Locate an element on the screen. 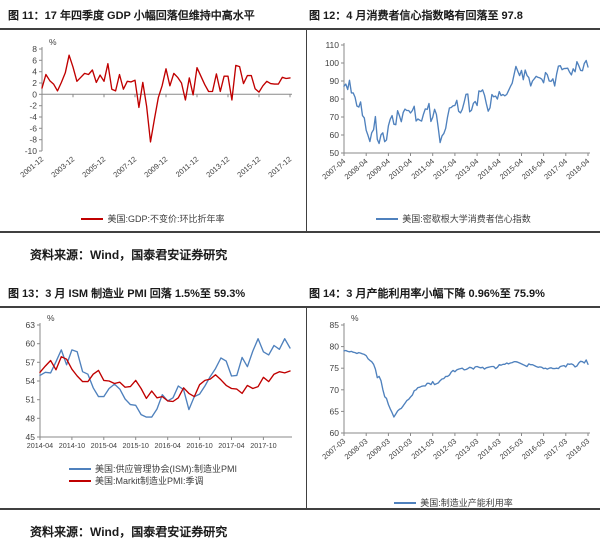  chart-legend: 美国:供应管理协会(ISM):制造业PMI 美国:Markit制造业PMI:季调 is located at coordinates (153, 475).